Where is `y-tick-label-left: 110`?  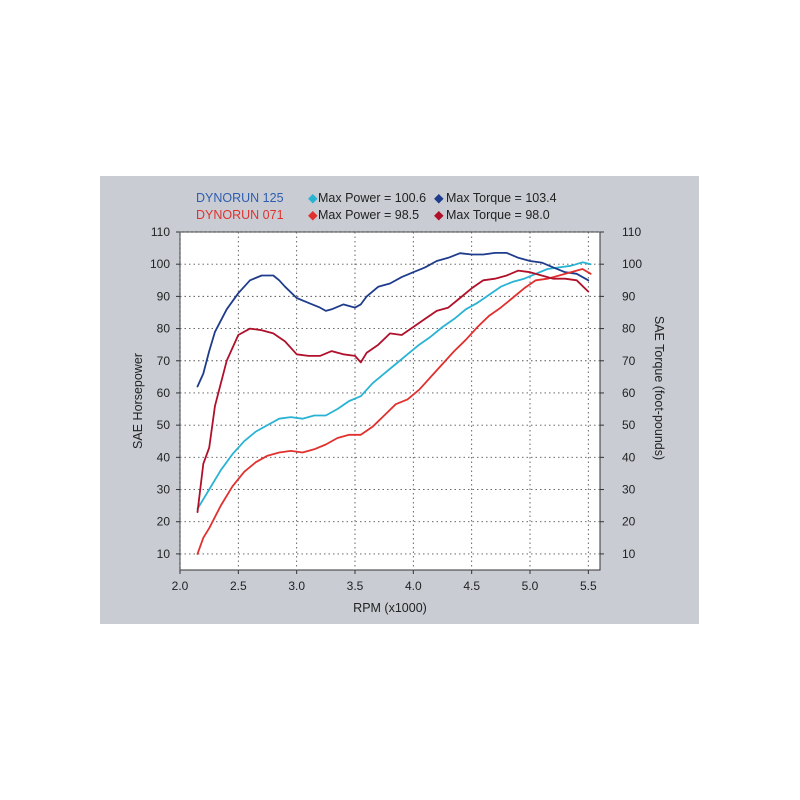 y-tick-label-left: 110 is located at coordinates (160, 232).